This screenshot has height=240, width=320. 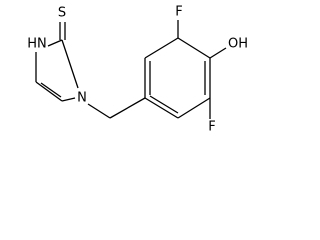 I want to click on atom-label: OH, so click(x=238, y=44).